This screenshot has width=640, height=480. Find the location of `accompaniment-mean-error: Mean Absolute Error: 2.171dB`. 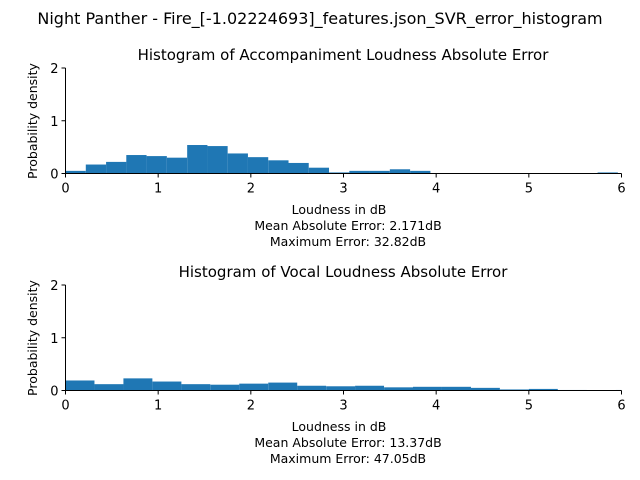

accompaniment-mean-error: Mean Absolute Error: 2.171dB is located at coordinates (347, 225).